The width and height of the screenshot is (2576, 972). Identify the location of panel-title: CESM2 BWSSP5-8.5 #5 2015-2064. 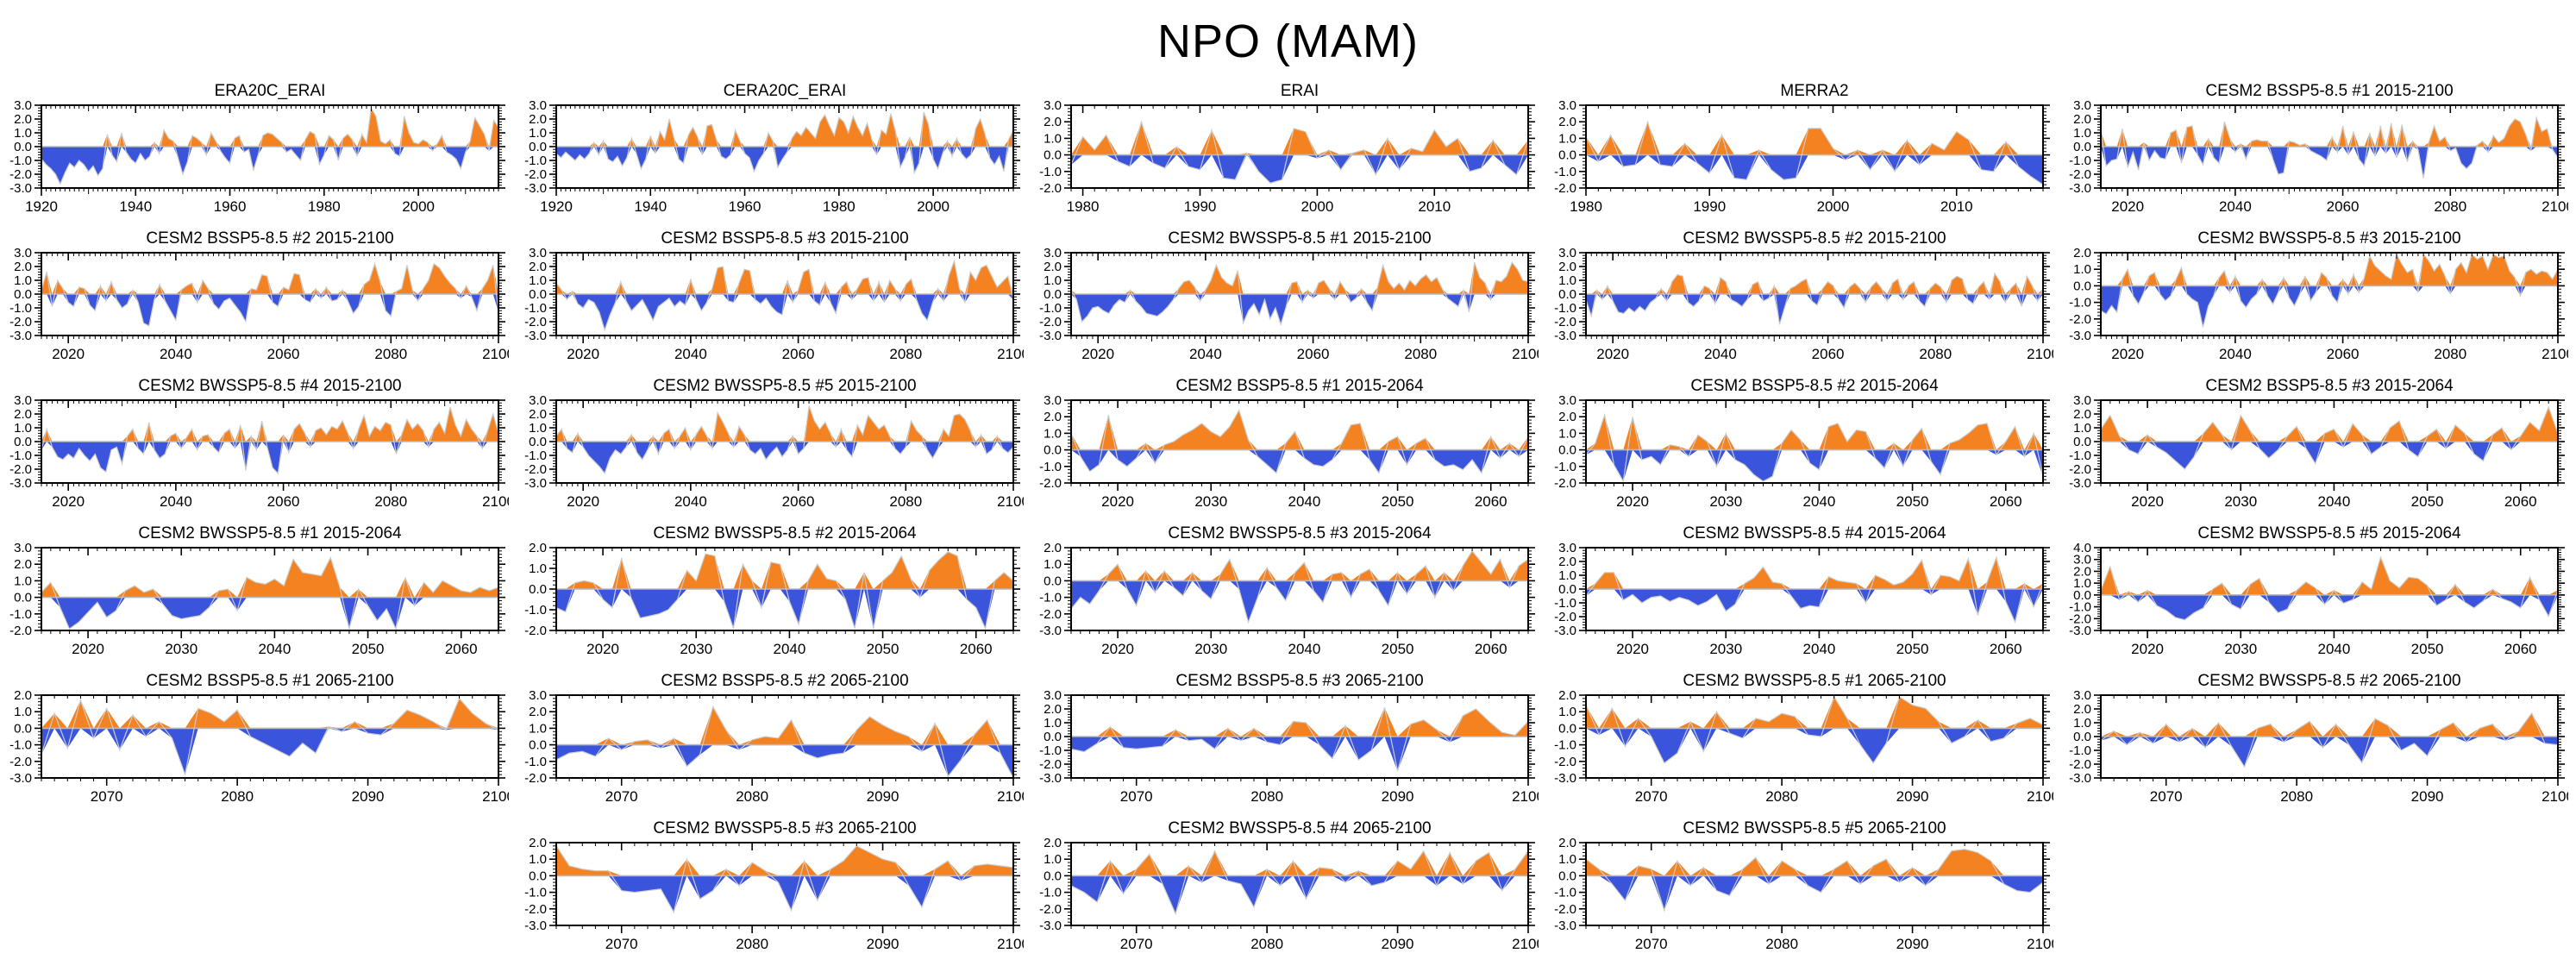
(2329, 533).